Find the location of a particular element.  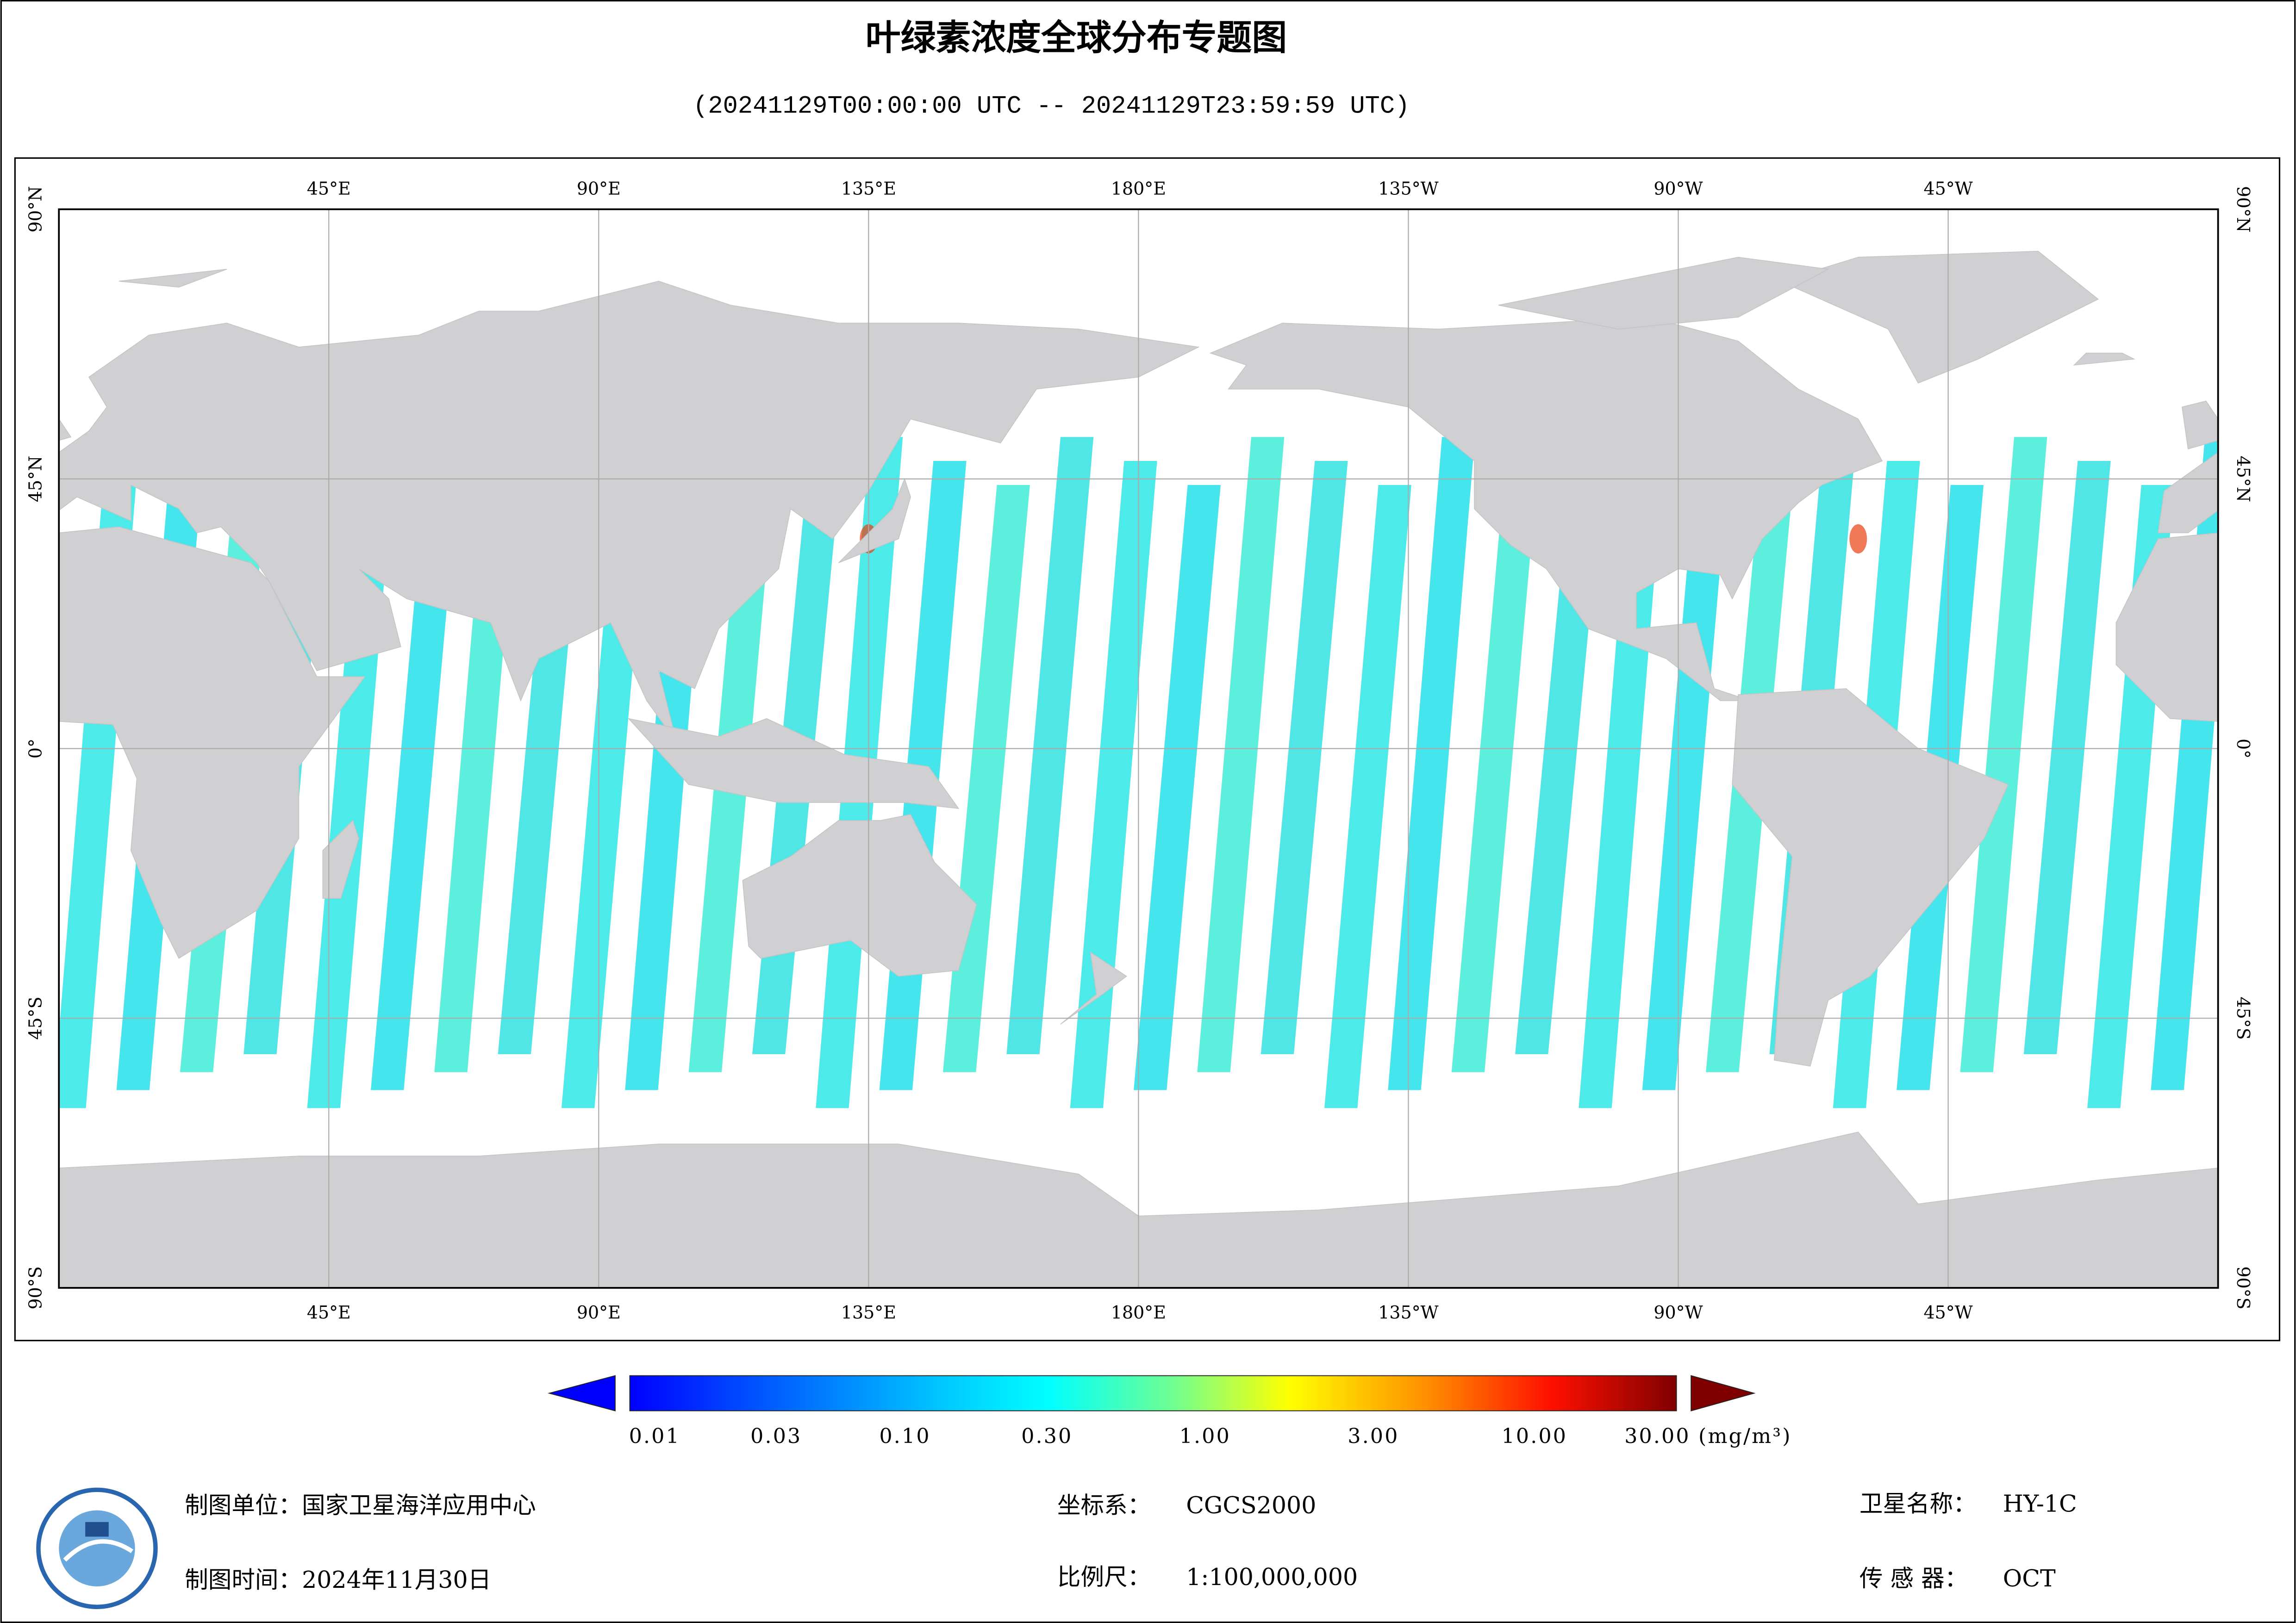

logo-satellite is located at coordinates (97, 1529).